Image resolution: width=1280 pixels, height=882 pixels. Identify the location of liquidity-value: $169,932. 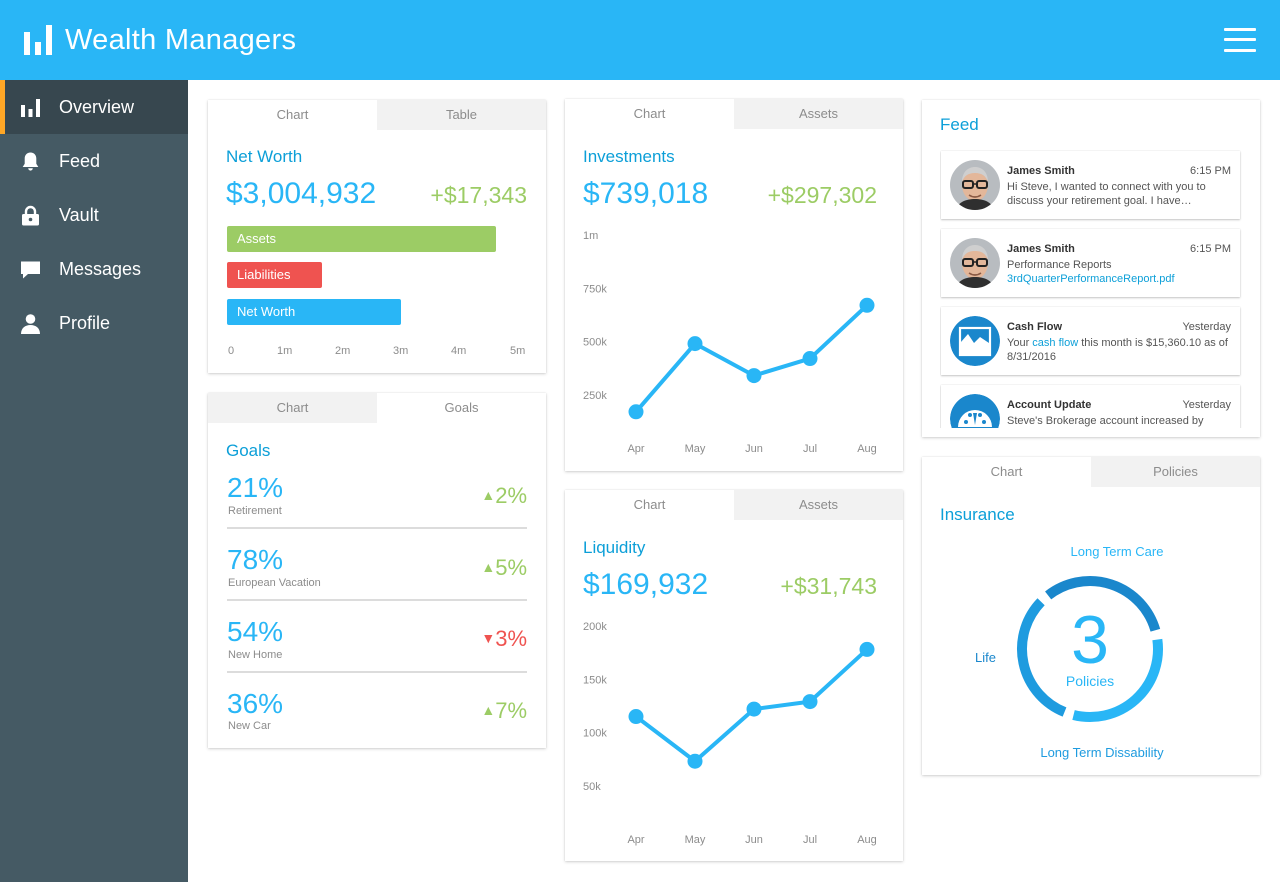
(646, 584).